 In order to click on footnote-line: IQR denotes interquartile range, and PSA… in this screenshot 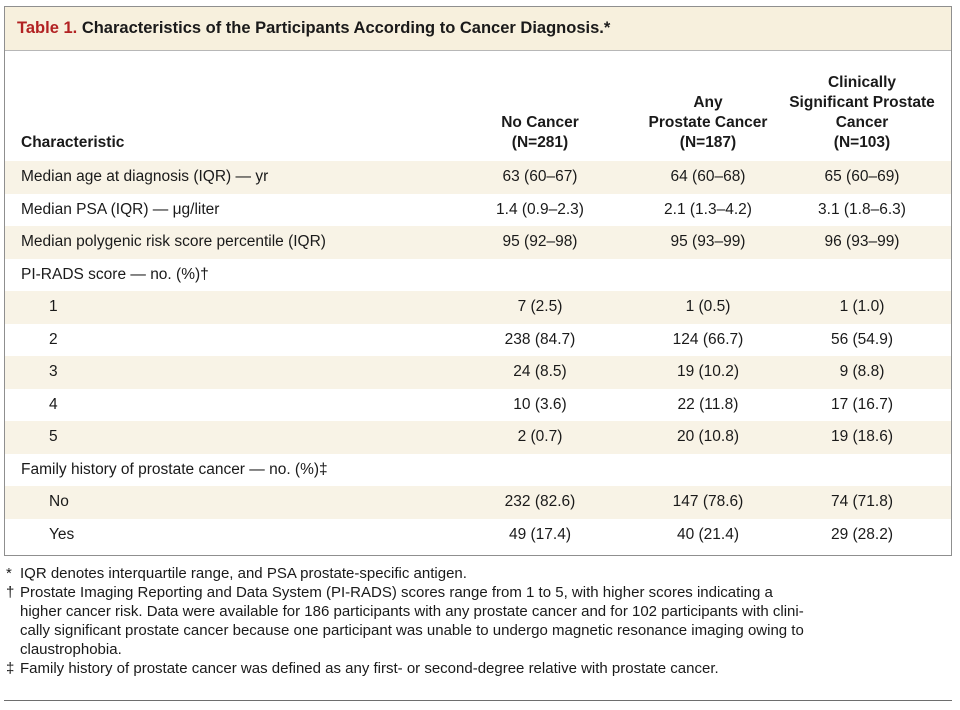, I will do `click(243, 573)`.